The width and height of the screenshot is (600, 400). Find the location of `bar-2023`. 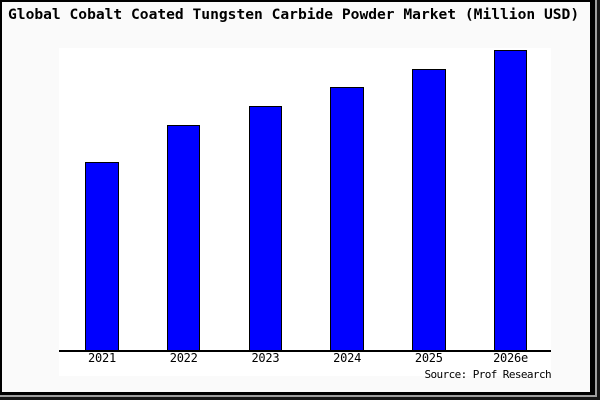

bar-2023 is located at coordinates (265, 228).